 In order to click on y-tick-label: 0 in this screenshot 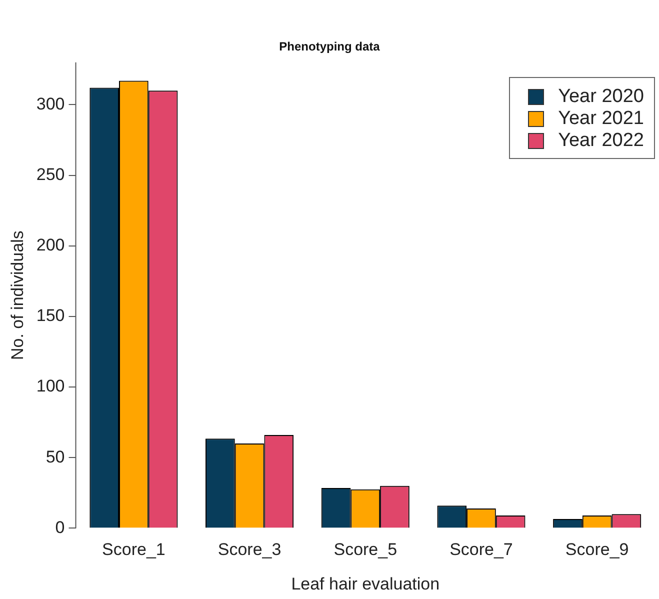, I will do `click(60, 527)`.